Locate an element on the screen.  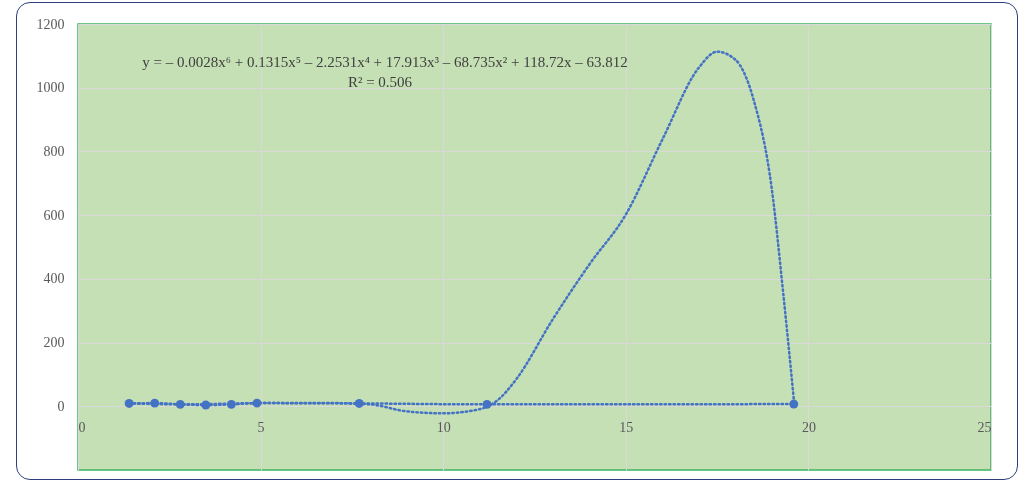
x-tick-label: 5 is located at coordinates (261, 427).